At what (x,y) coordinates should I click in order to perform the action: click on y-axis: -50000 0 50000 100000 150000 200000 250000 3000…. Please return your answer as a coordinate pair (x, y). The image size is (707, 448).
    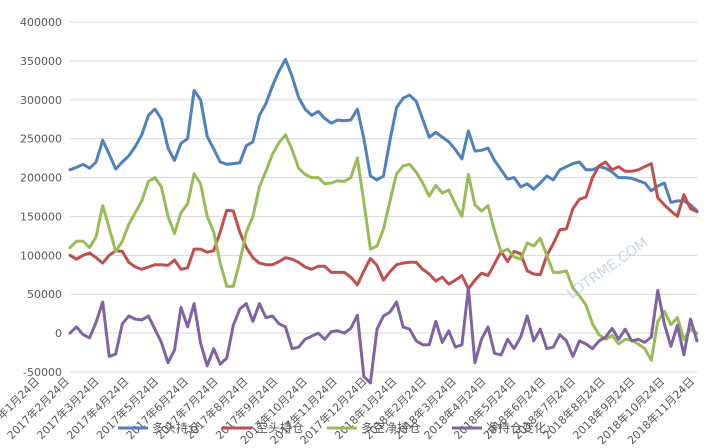
    Looking at the image, I should click on (41, 197).